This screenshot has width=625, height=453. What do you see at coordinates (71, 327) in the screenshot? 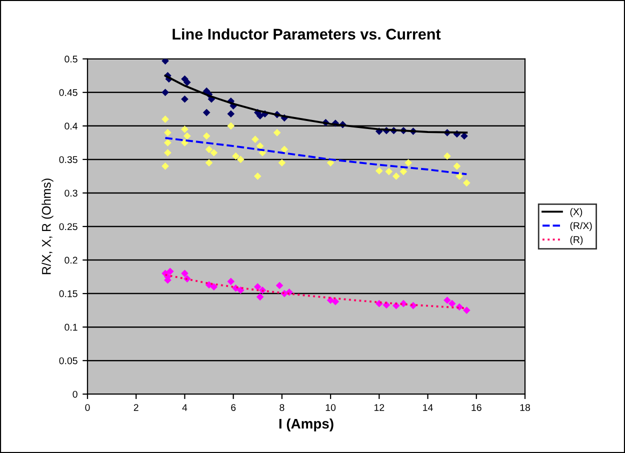
I see `y-tick-label: 0.1` at bounding box center [71, 327].